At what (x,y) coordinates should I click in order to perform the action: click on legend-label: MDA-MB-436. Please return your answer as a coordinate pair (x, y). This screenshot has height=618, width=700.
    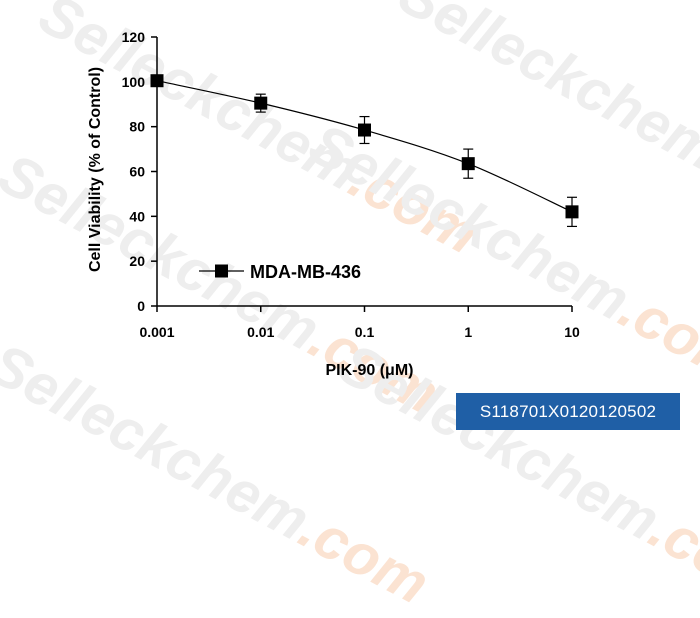
    Looking at the image, I should click on (305, 272).